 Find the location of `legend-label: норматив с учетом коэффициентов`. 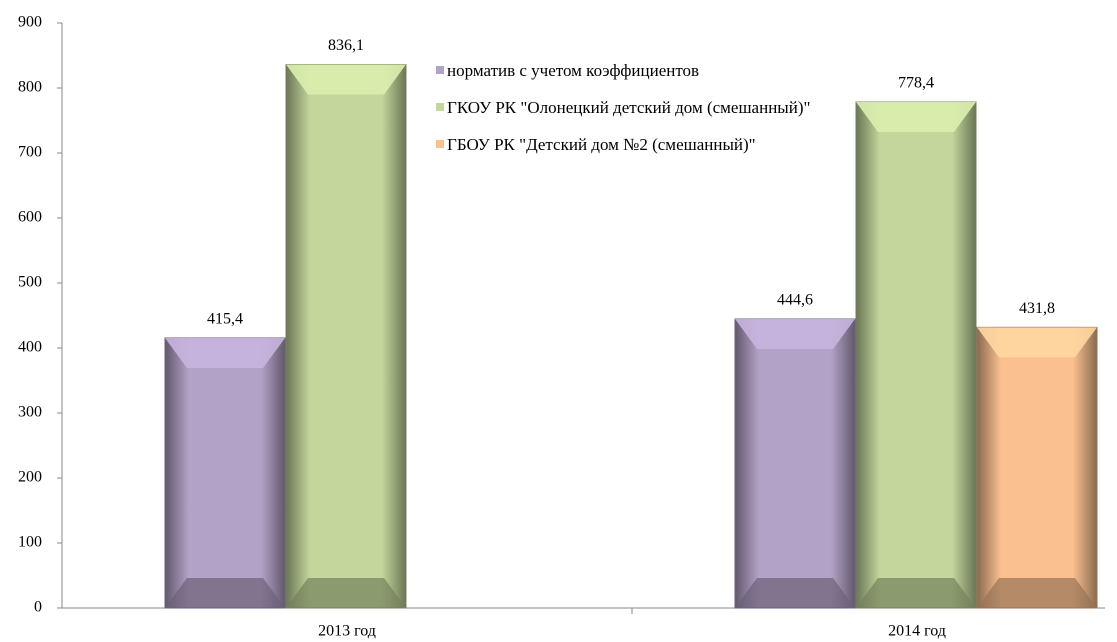

legend-label: норматив с учетом коэффициентов is located at coordinates (573, 70).